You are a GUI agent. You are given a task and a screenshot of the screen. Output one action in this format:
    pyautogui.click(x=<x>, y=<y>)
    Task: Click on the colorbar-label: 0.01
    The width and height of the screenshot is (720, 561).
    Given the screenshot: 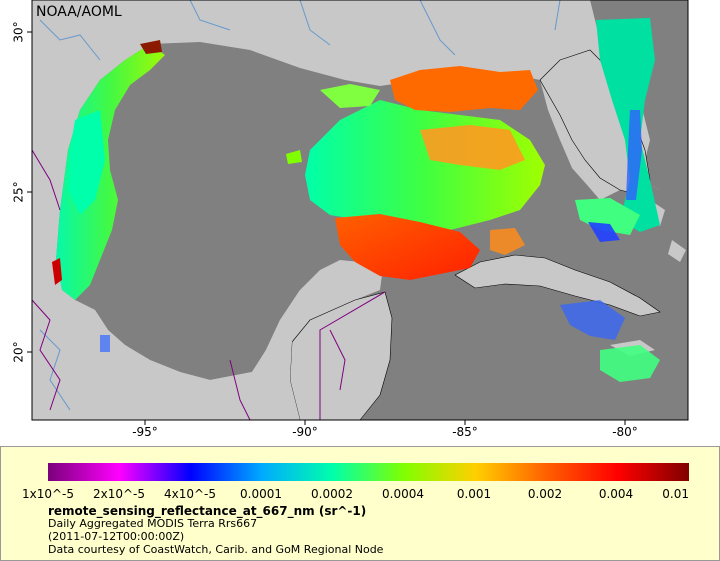 What is the action you would take?
    pyautogui.click(x=675, y=494)
    